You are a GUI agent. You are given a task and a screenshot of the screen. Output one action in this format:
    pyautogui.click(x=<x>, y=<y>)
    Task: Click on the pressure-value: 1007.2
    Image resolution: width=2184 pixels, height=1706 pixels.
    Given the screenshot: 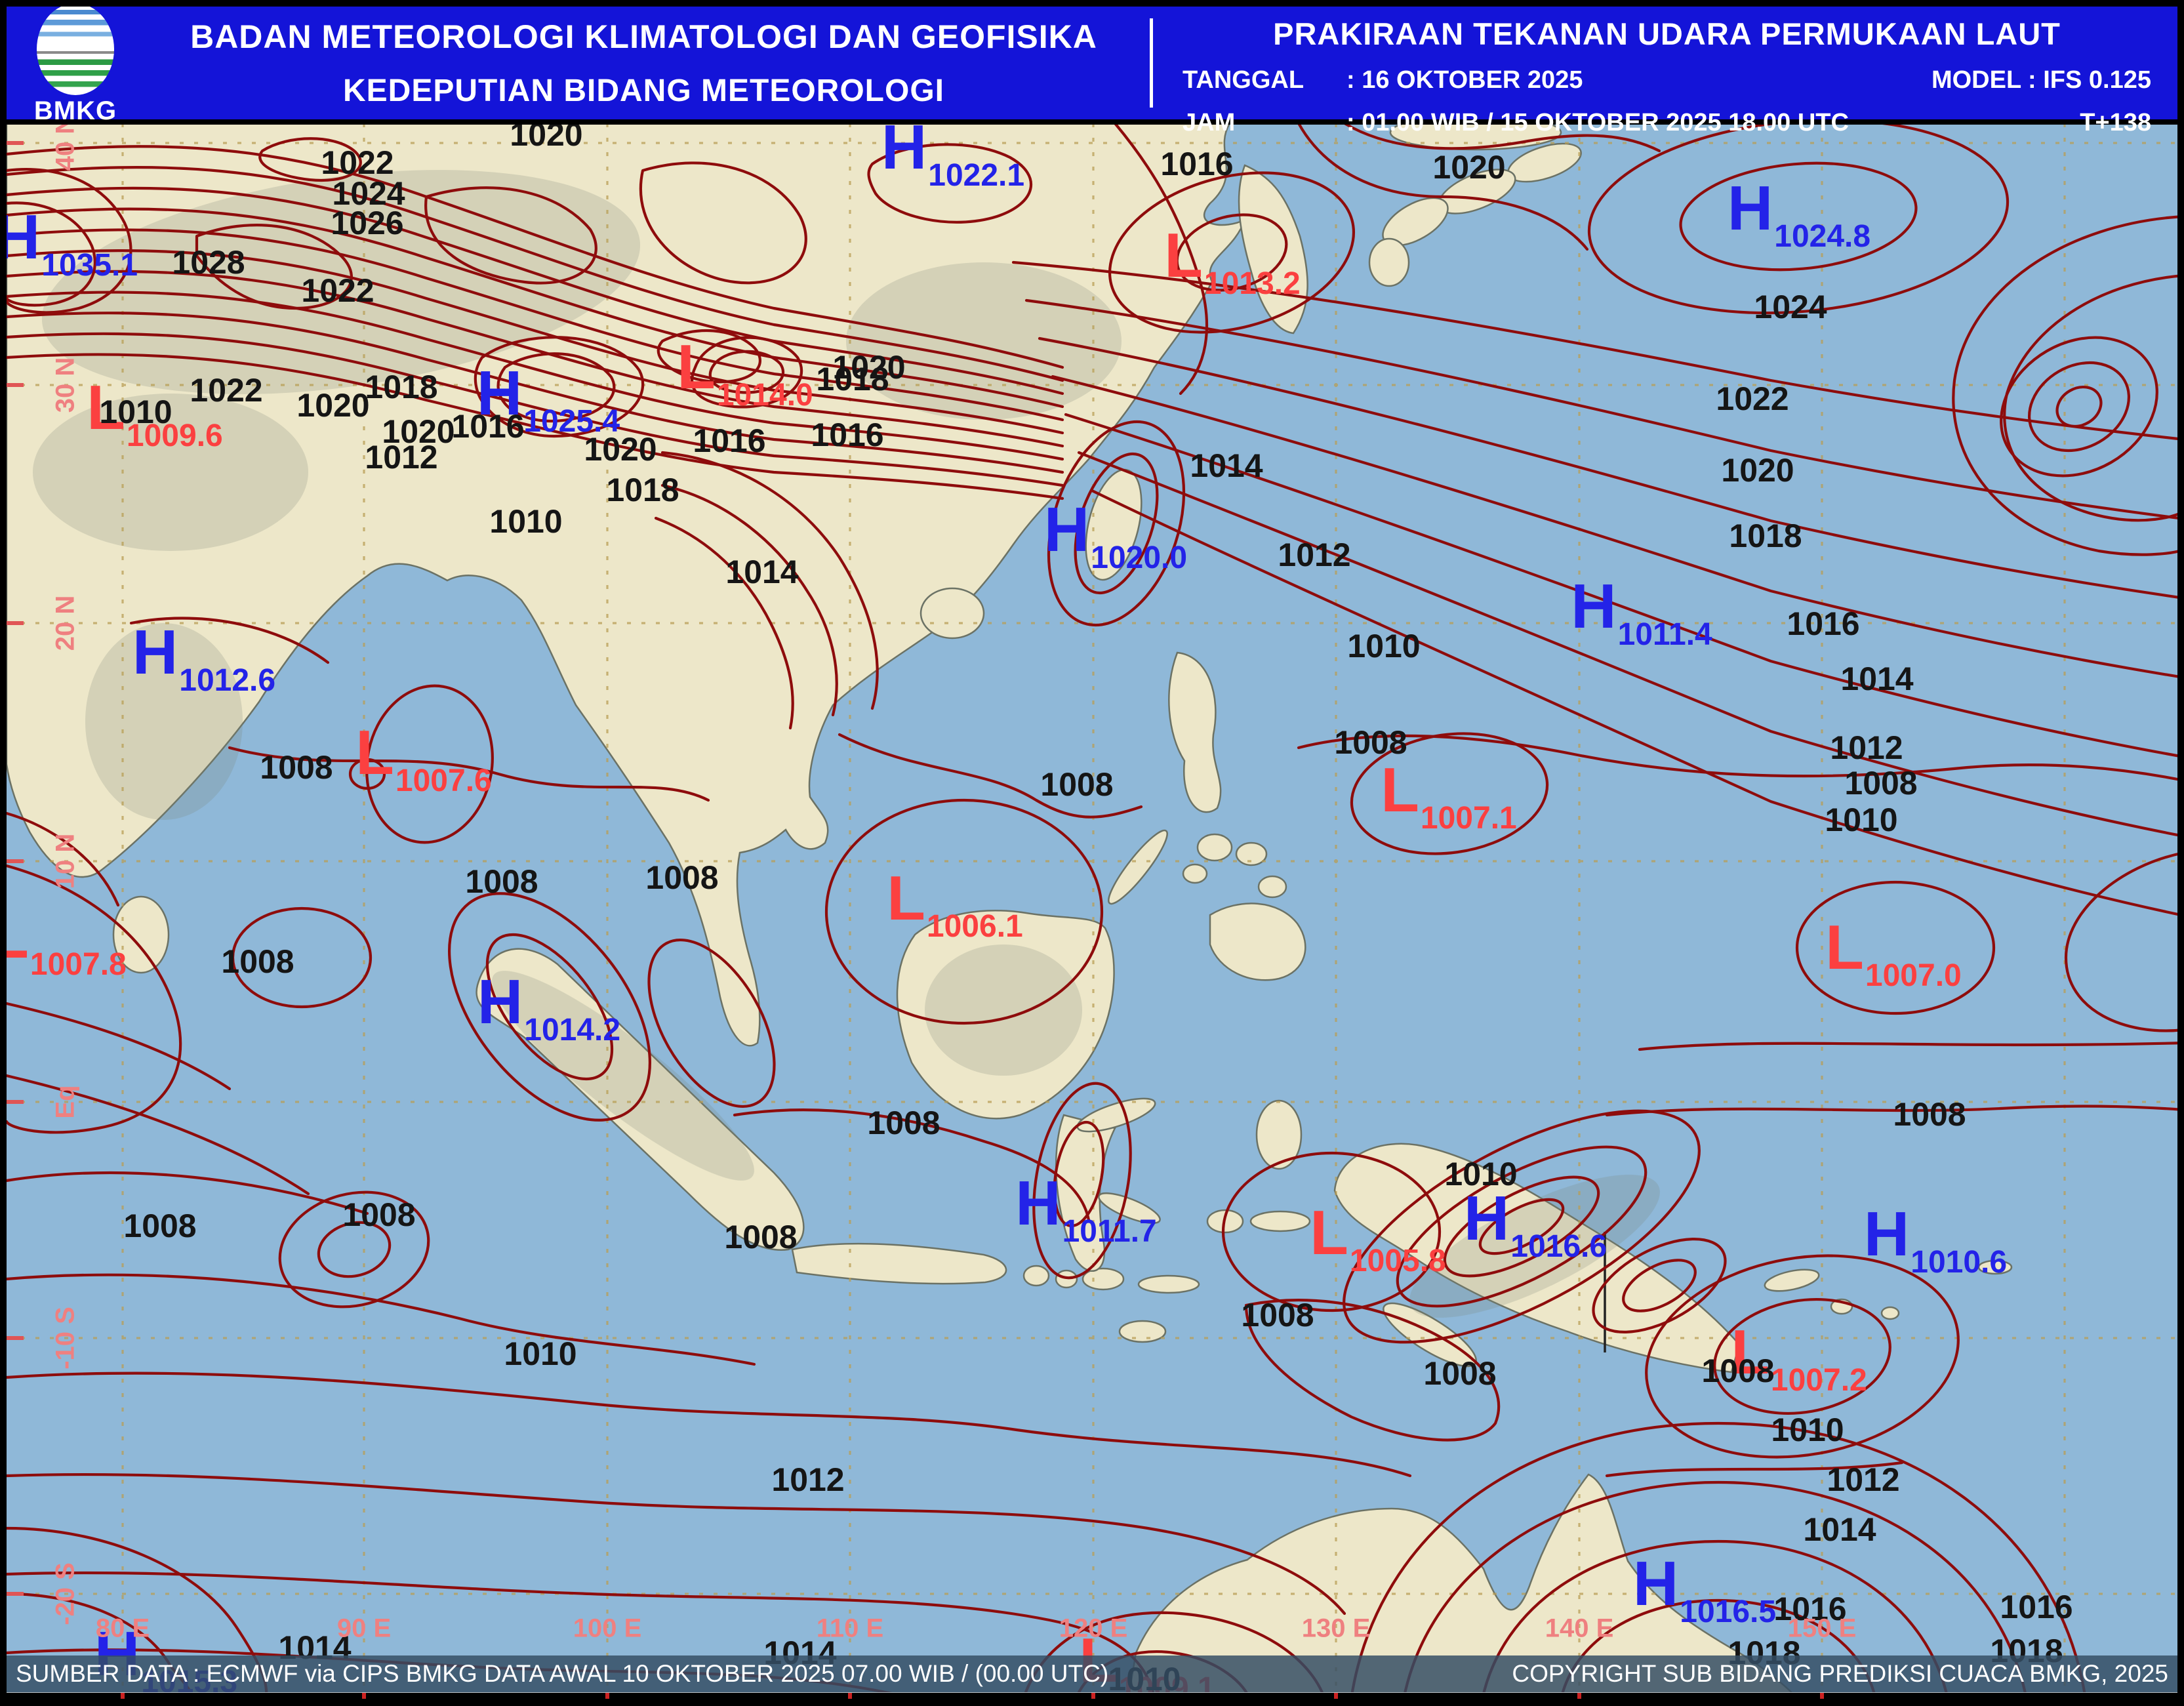 What is the action you would take?
    pyautogui.click(x=1818, y=1380)
    